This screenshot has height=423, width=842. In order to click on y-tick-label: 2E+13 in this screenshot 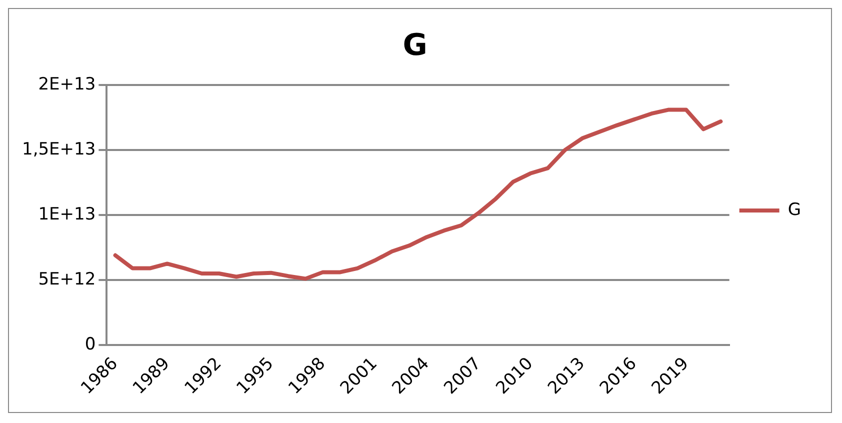, I will do `click(67, 84)`.